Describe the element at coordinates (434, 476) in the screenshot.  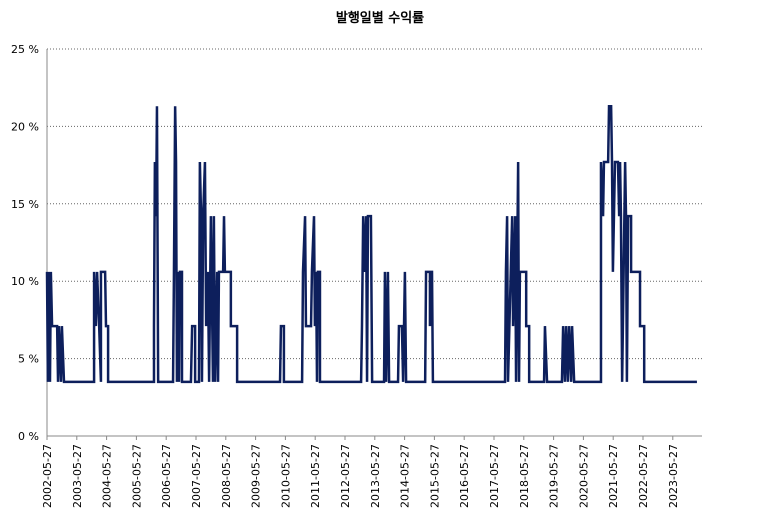
I see `x-tick-label: 2015-05-27` at that location.